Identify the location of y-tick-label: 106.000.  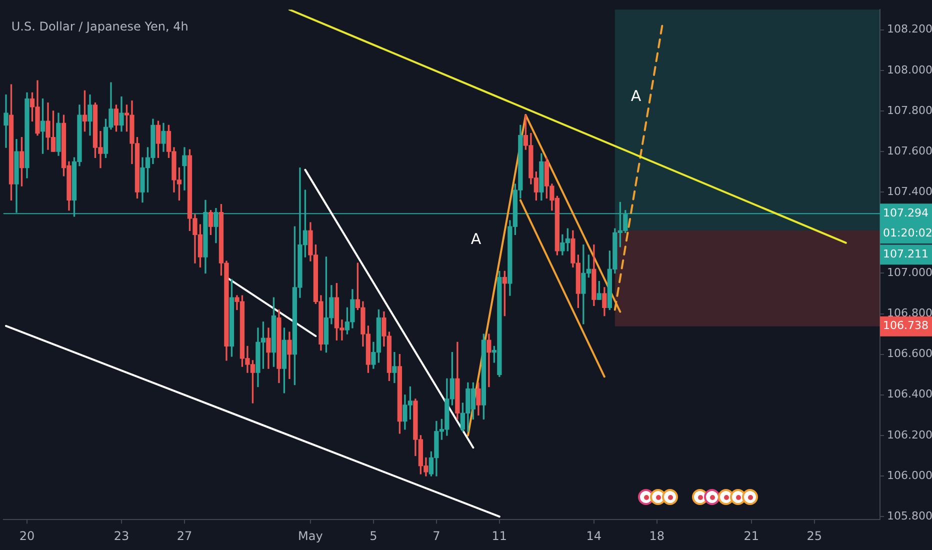
(909, 475).